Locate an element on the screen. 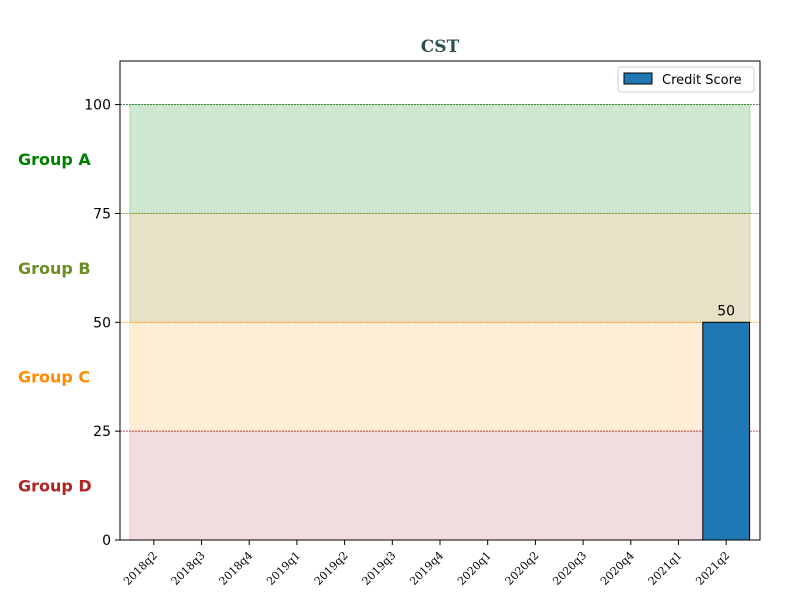  y-tick-label: 100 is located at coordinates (97, 106).